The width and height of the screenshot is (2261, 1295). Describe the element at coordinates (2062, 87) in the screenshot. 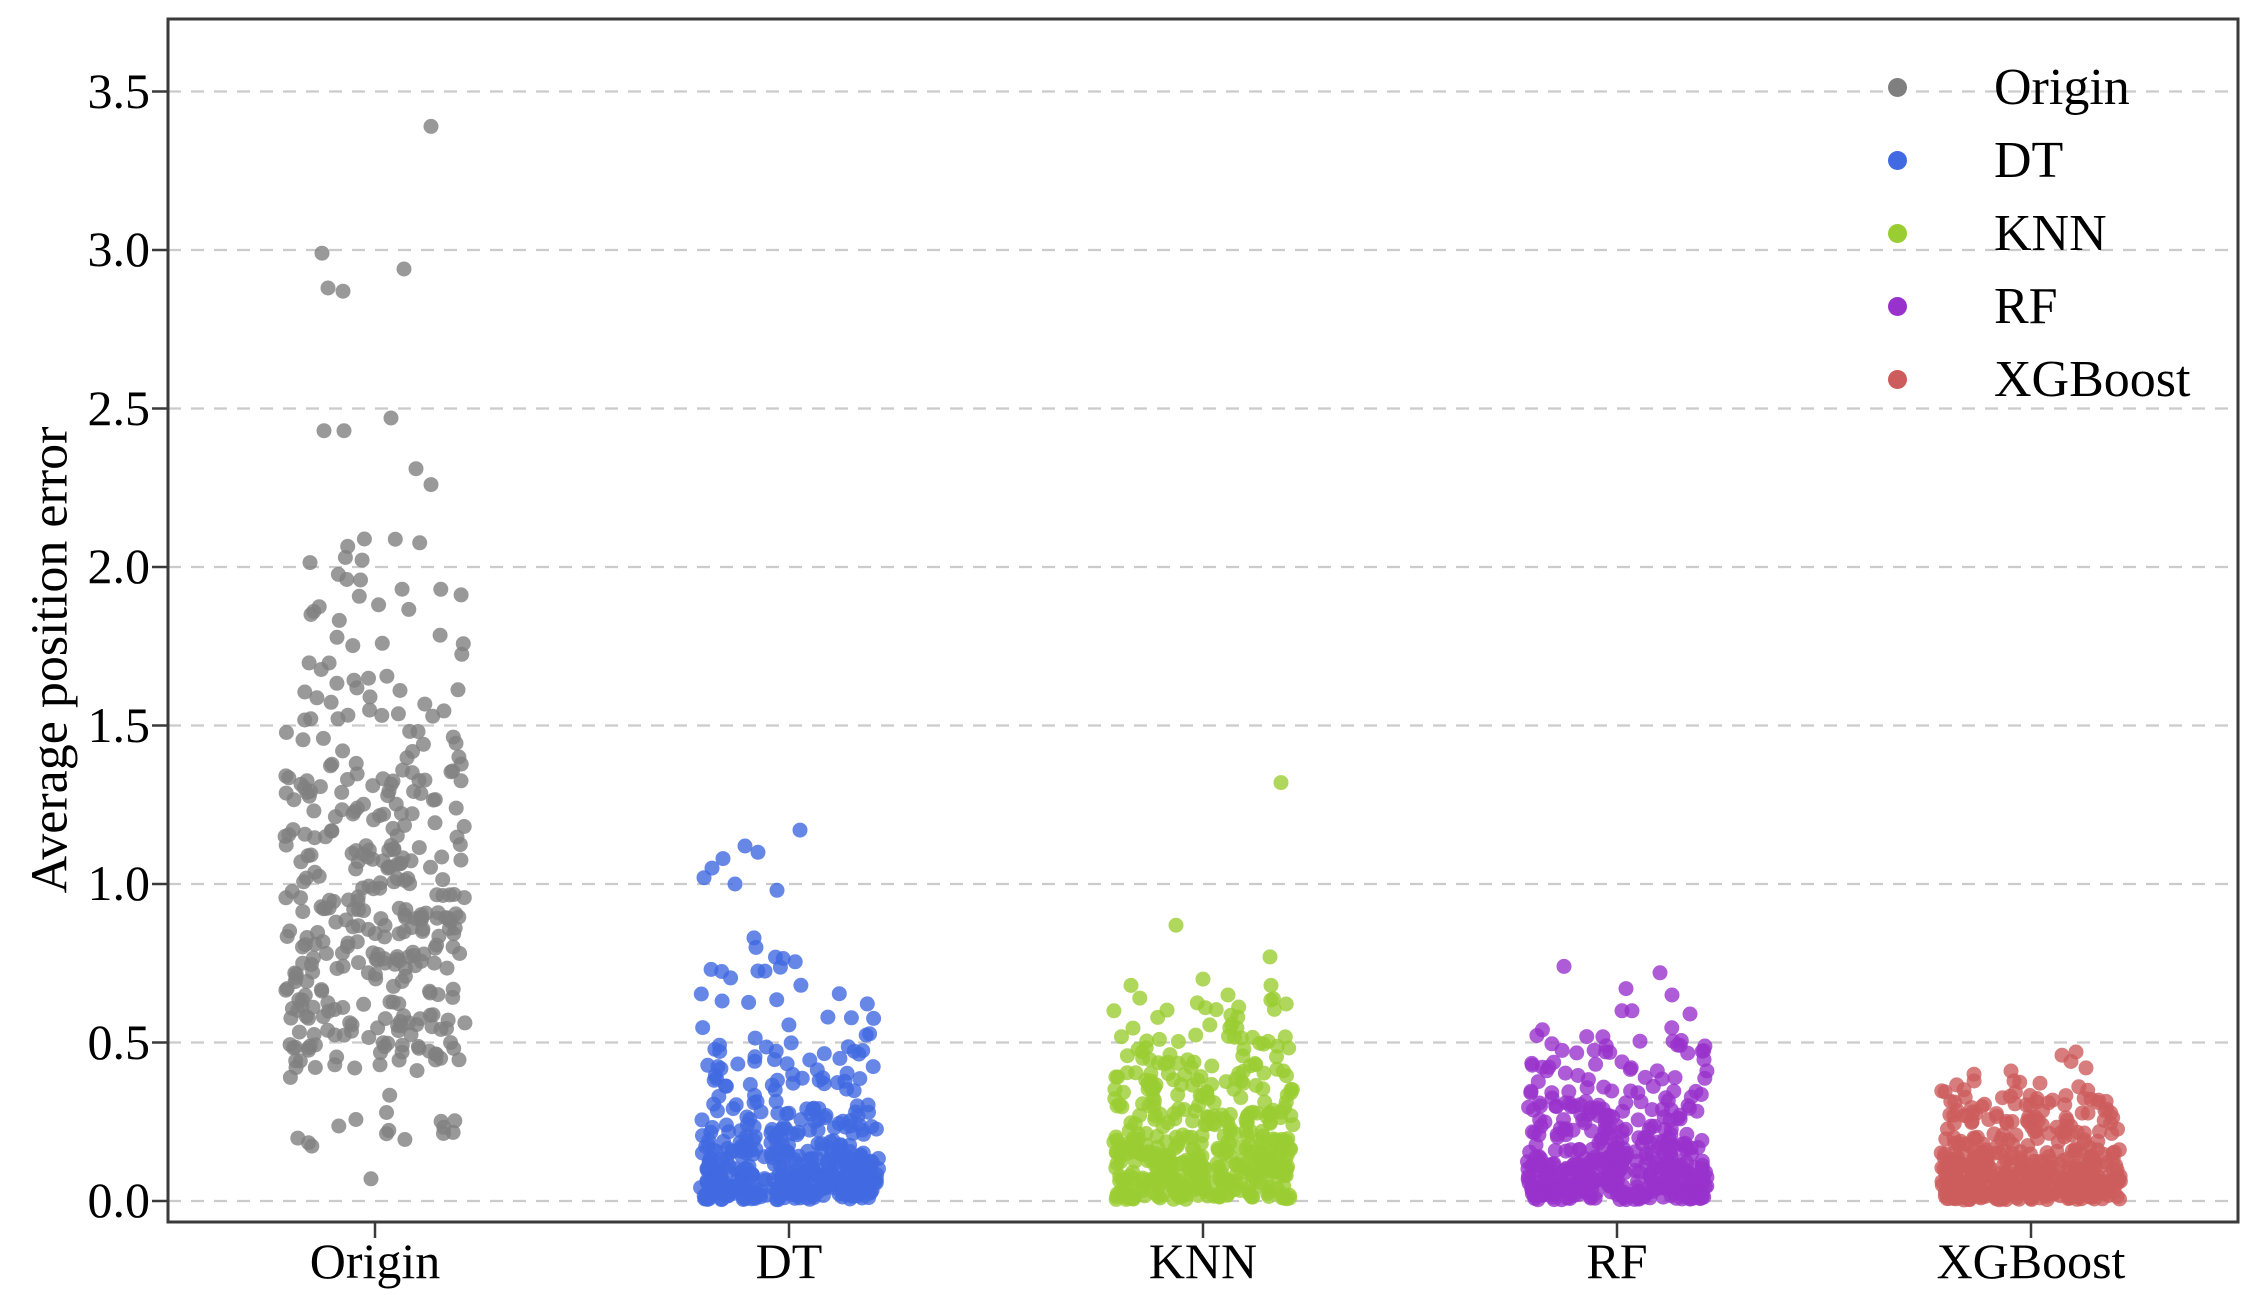

I see `legend-label: Origin` at that location.